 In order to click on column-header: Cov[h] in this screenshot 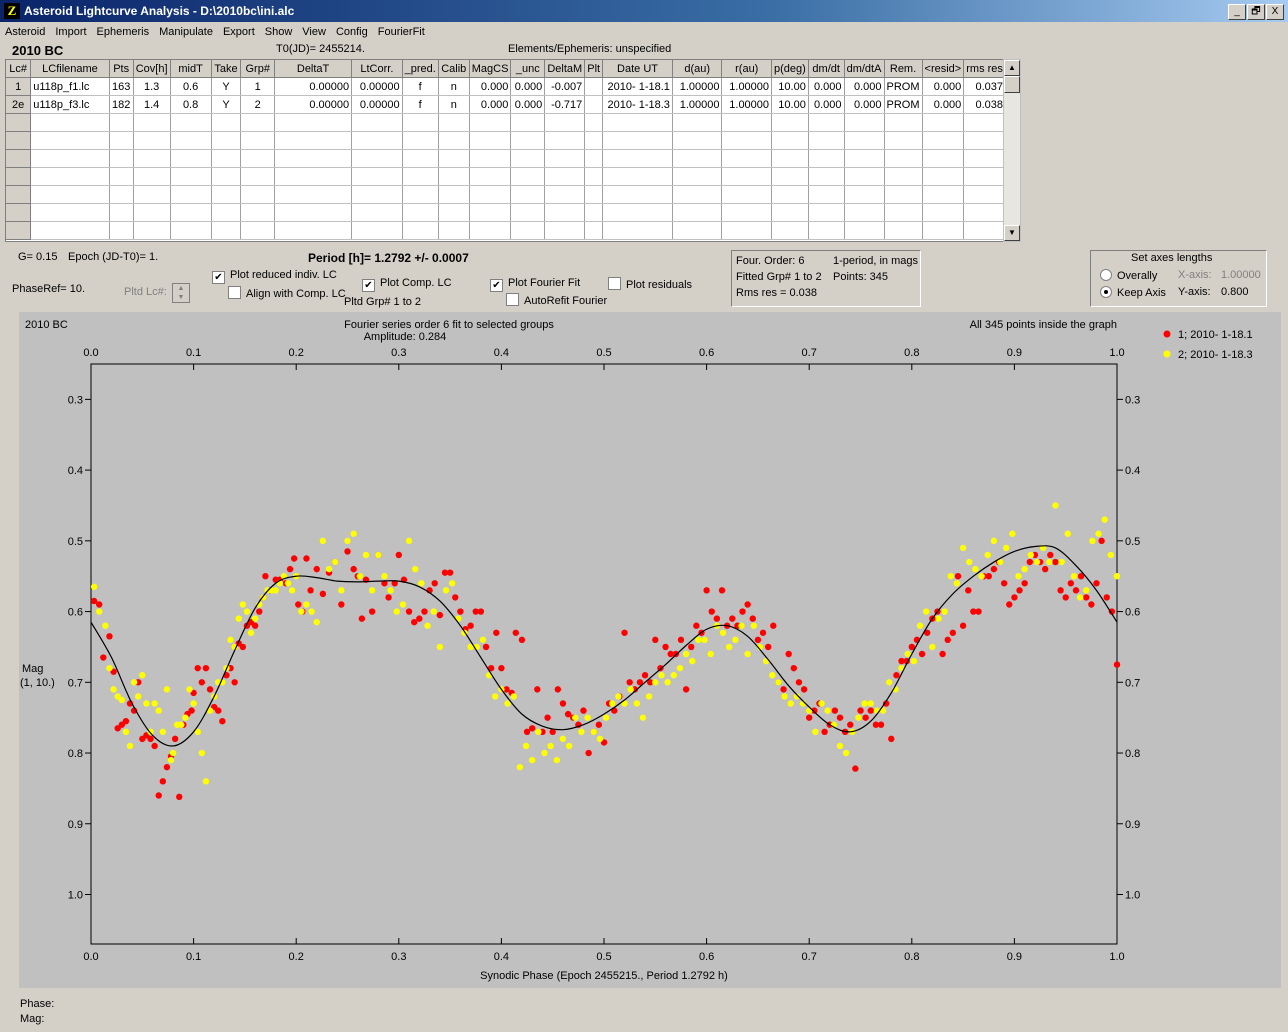, I will do `click(152, 69)`.